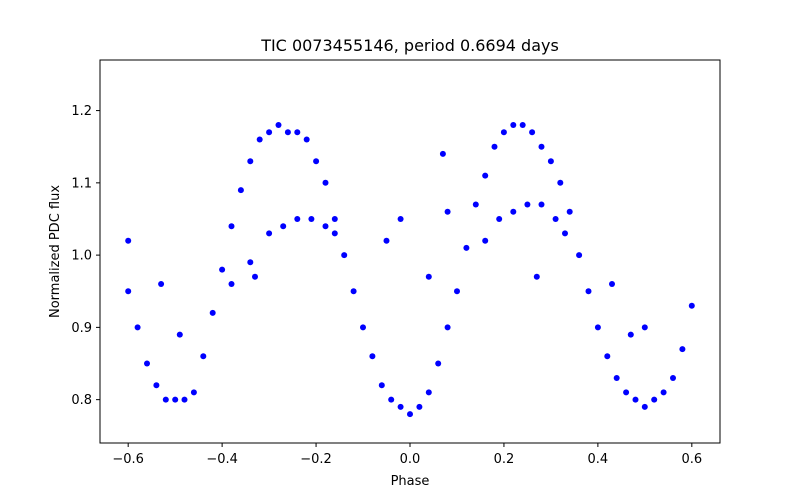  I want to click on y-axis: 0.8 0.9 1.0 1.1 1.2, so click(85, 256).